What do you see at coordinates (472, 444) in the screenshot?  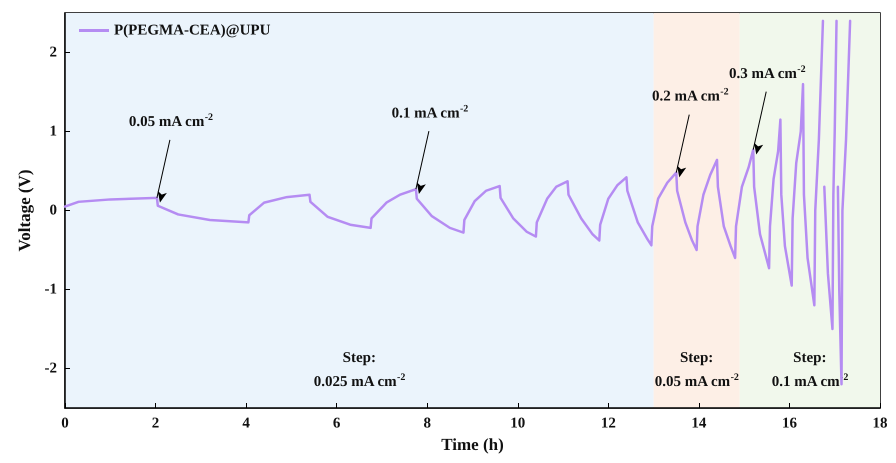 I see `x-axis-title: Time (h)` at bounding box center [472, 444].